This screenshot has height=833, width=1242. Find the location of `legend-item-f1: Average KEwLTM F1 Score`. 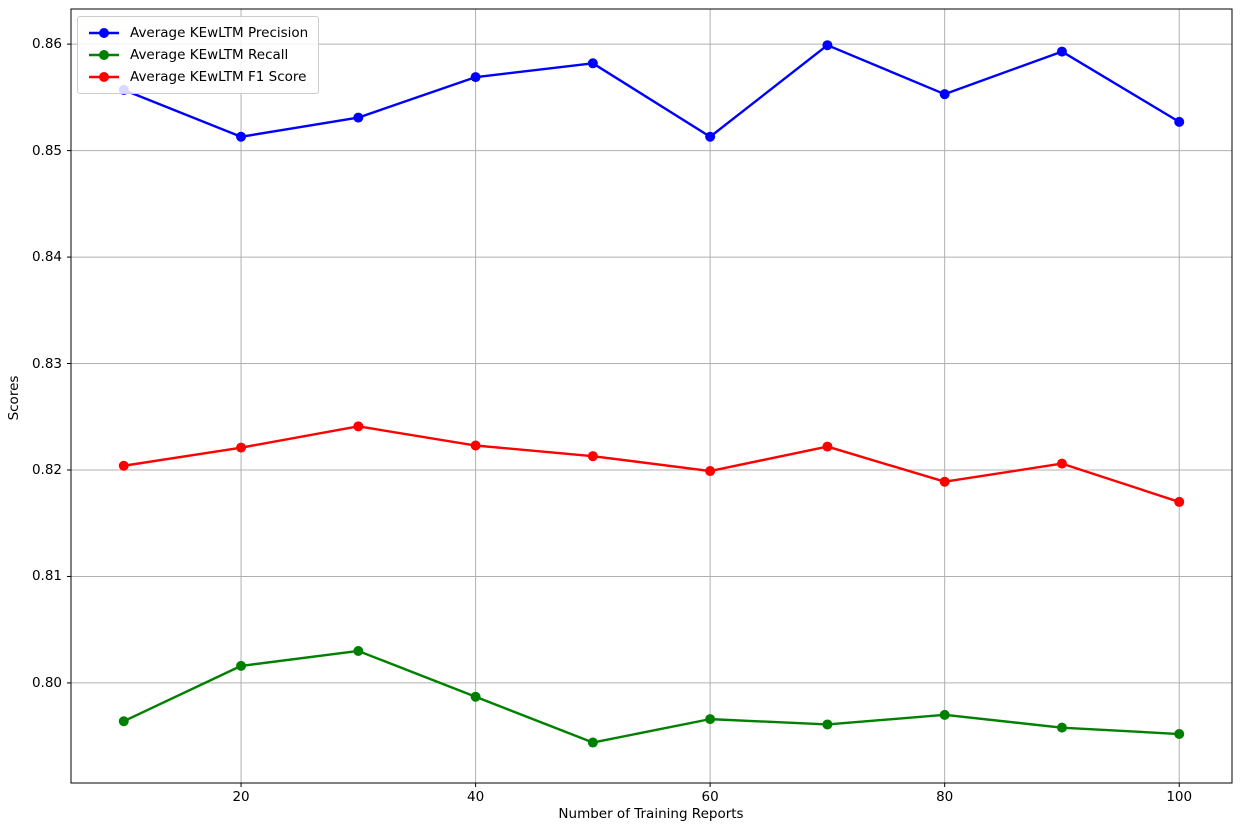

legend-item-f1: Average KEwLTM F1 Score is located at coordinates (198, 77).